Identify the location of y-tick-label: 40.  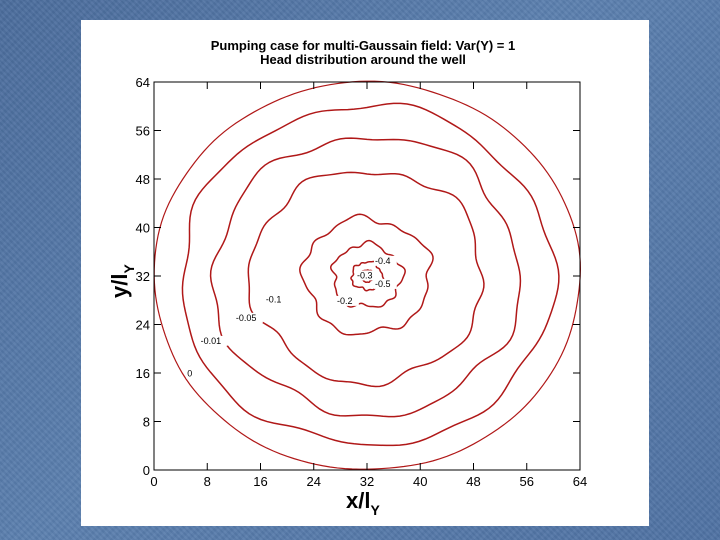
(143, 228).